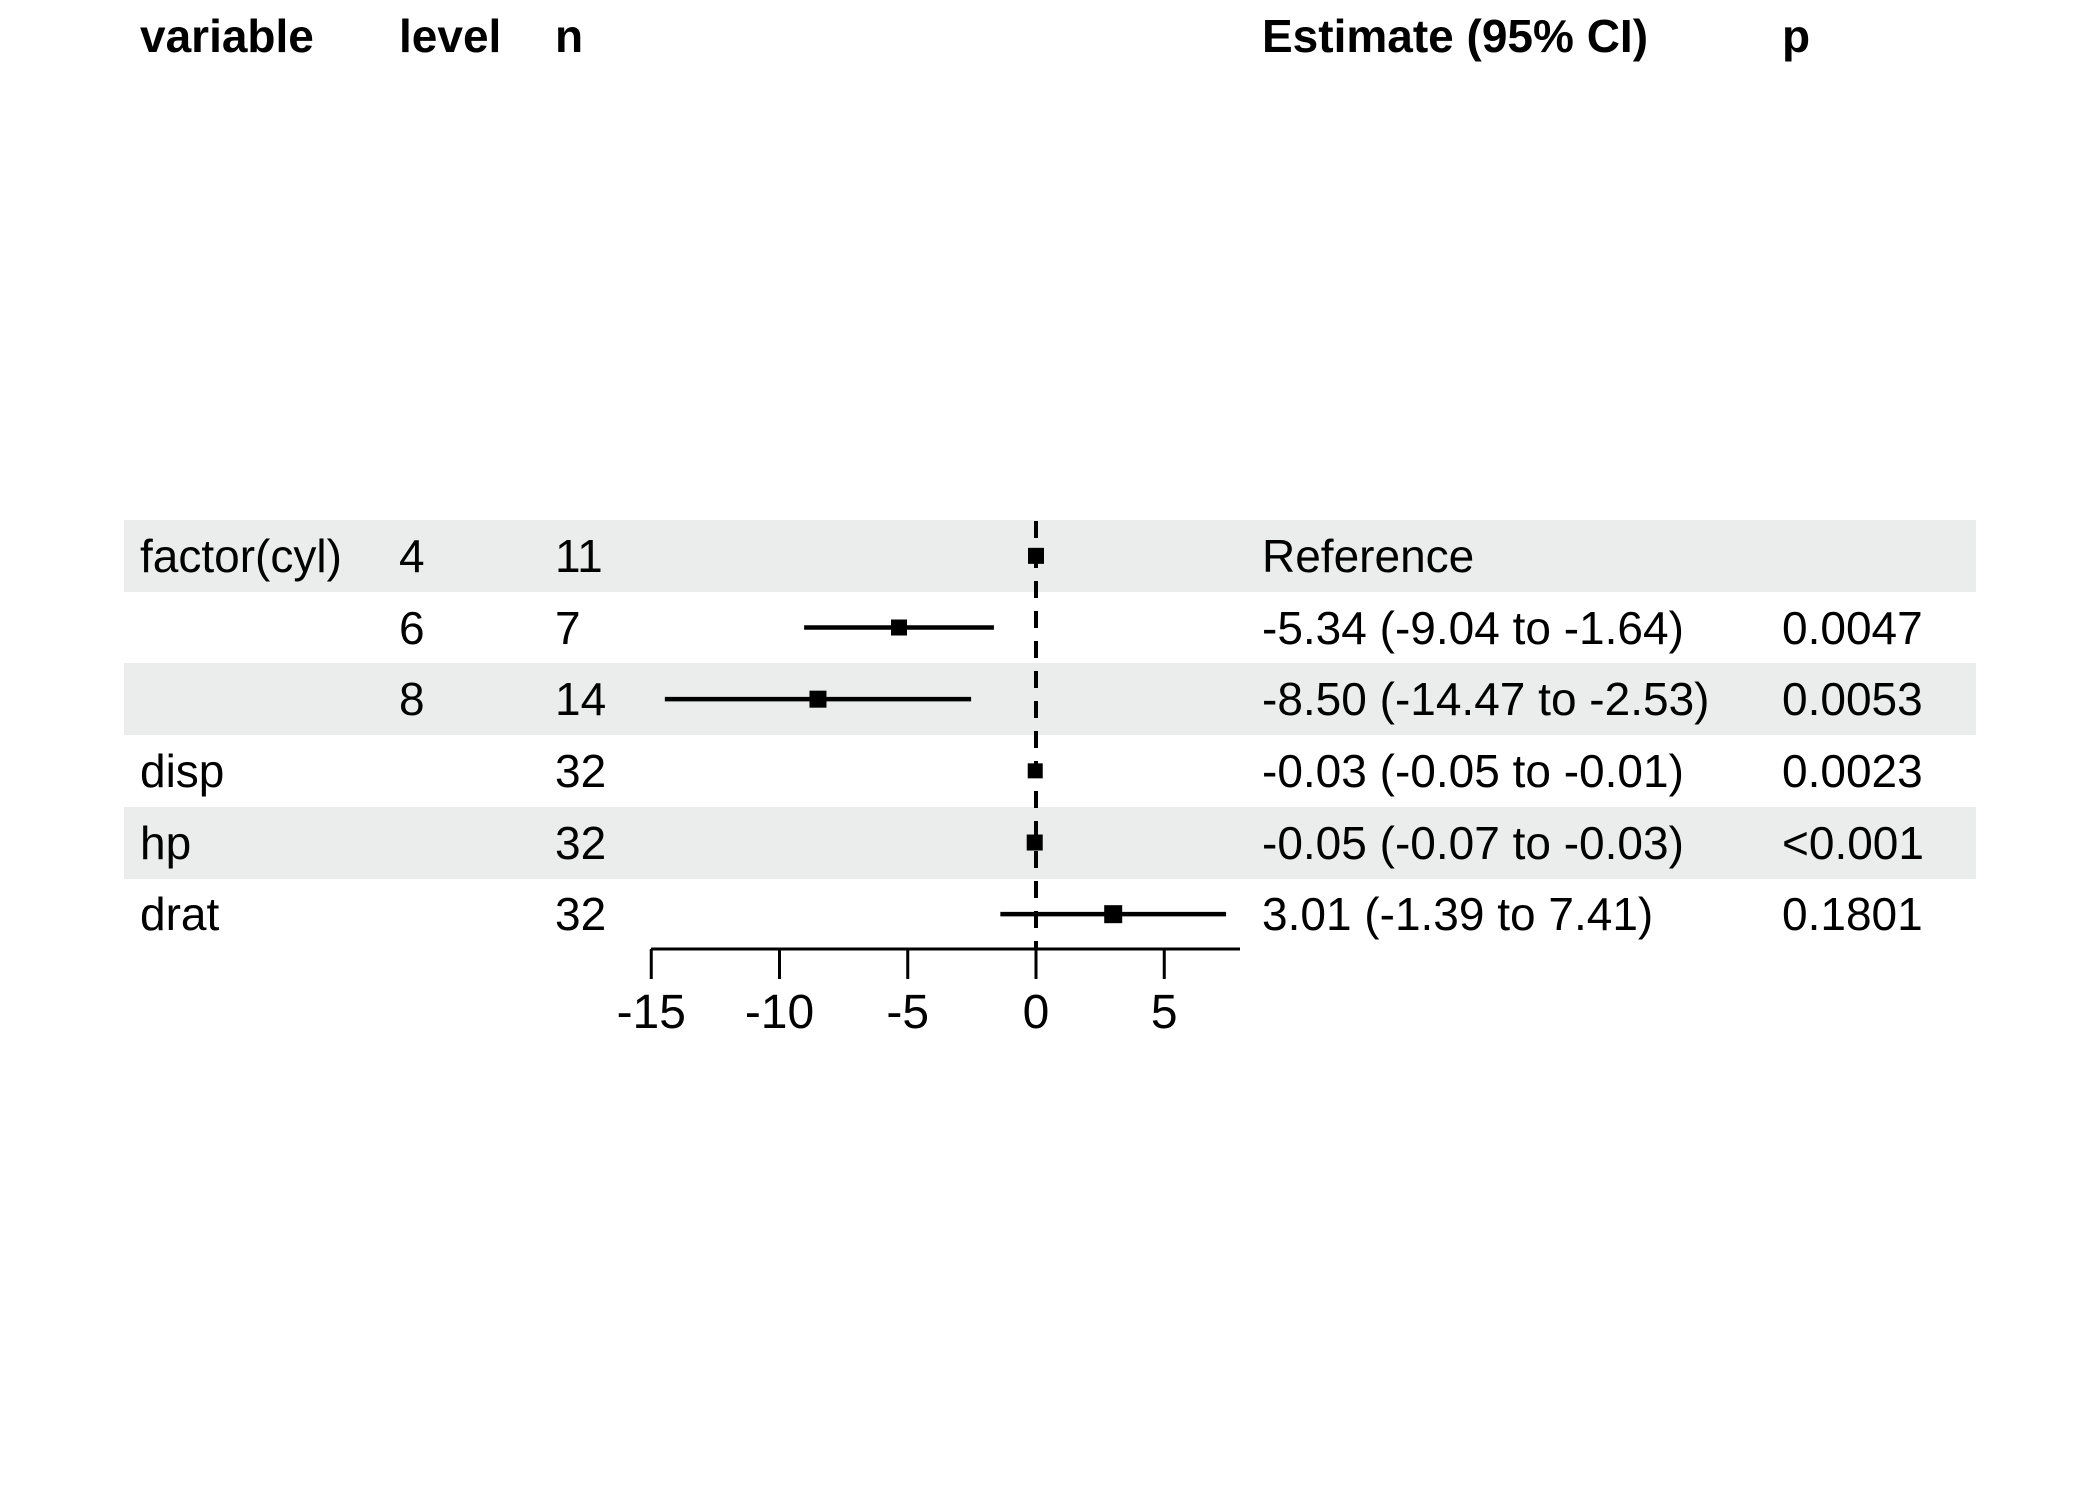  I want to click on cell-estimate: -8.50 (-14.47 to -2.53), so click(1486, 699).